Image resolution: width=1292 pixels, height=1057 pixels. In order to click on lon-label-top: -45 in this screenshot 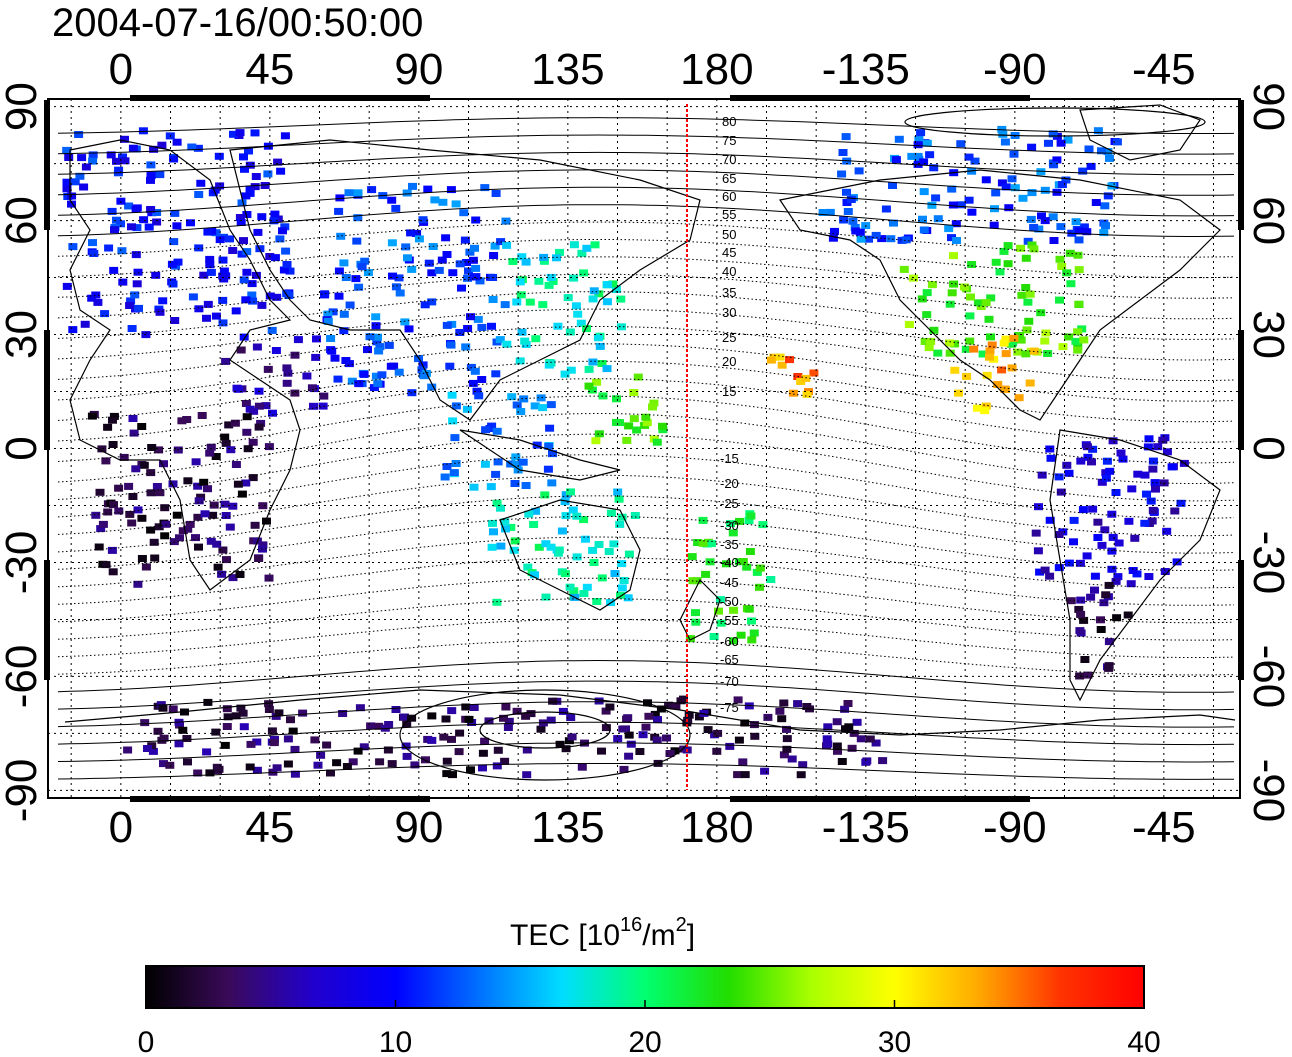, I will do `click(1164, 69)`.